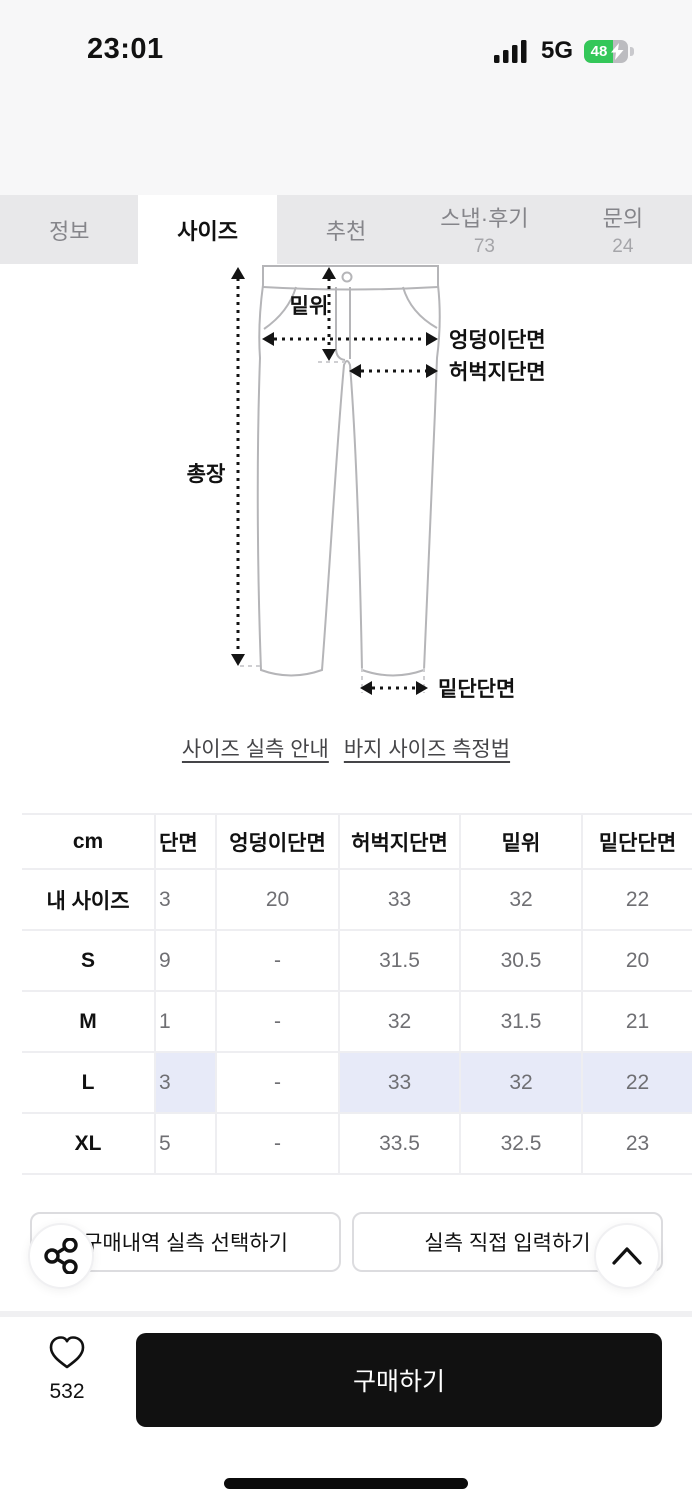 This screenshot has width=692, height=1500. Describe the element at coordinates (89, 1144) in the screenshot. I see `row-label: XL` at that location.